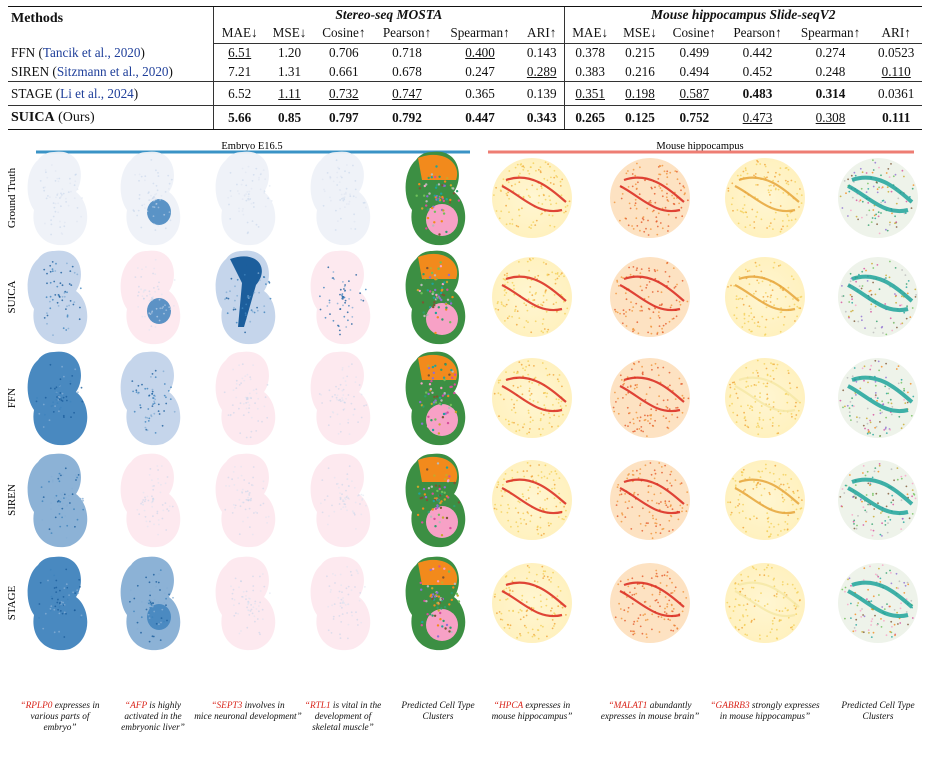  Describe the element at coordinates (91, 52) in the screenshot. I see `method-citation: Tancik et al., 2020` at that location.